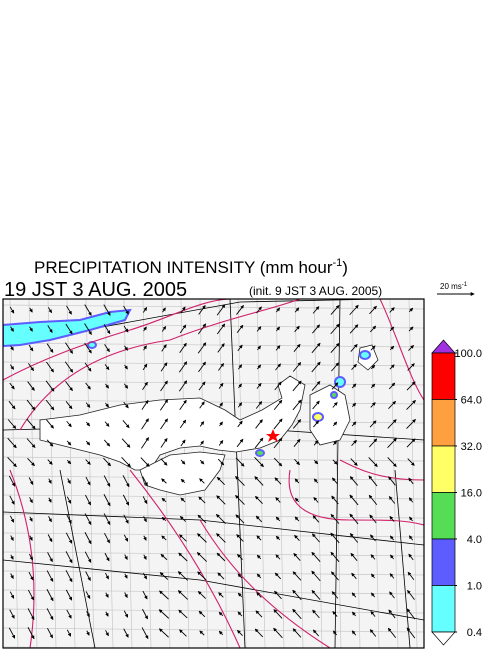 The width and height of the screenshot is (500, 650). Describe the element at coordinates (471, 447) in the screenshot. I see `colorbar-tick-label: 32.0` at that location.